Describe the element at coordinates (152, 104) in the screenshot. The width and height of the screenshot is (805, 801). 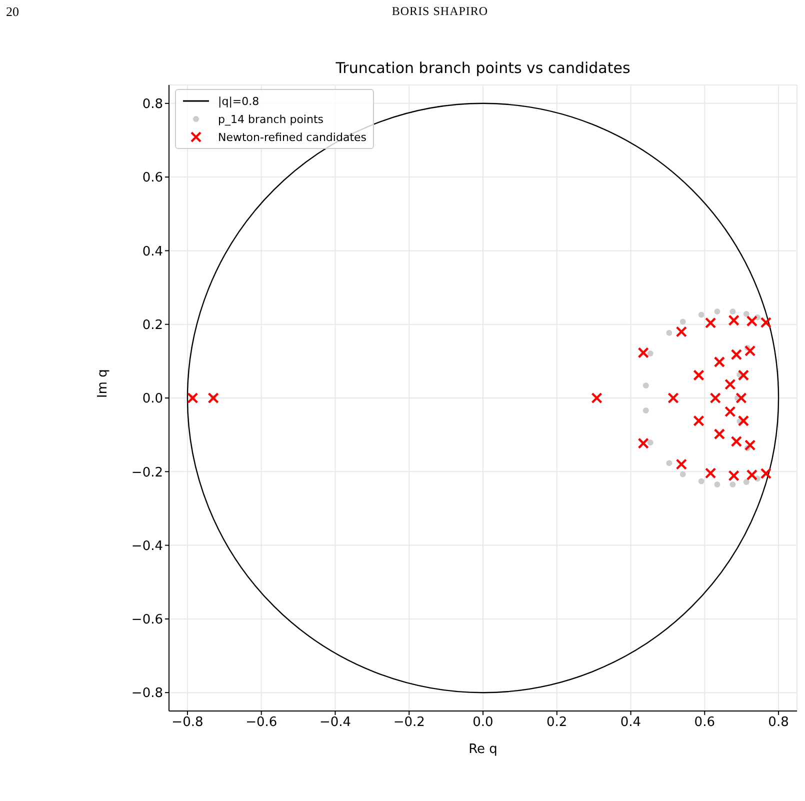
I see `y-tick-label: 0.8` at that location.